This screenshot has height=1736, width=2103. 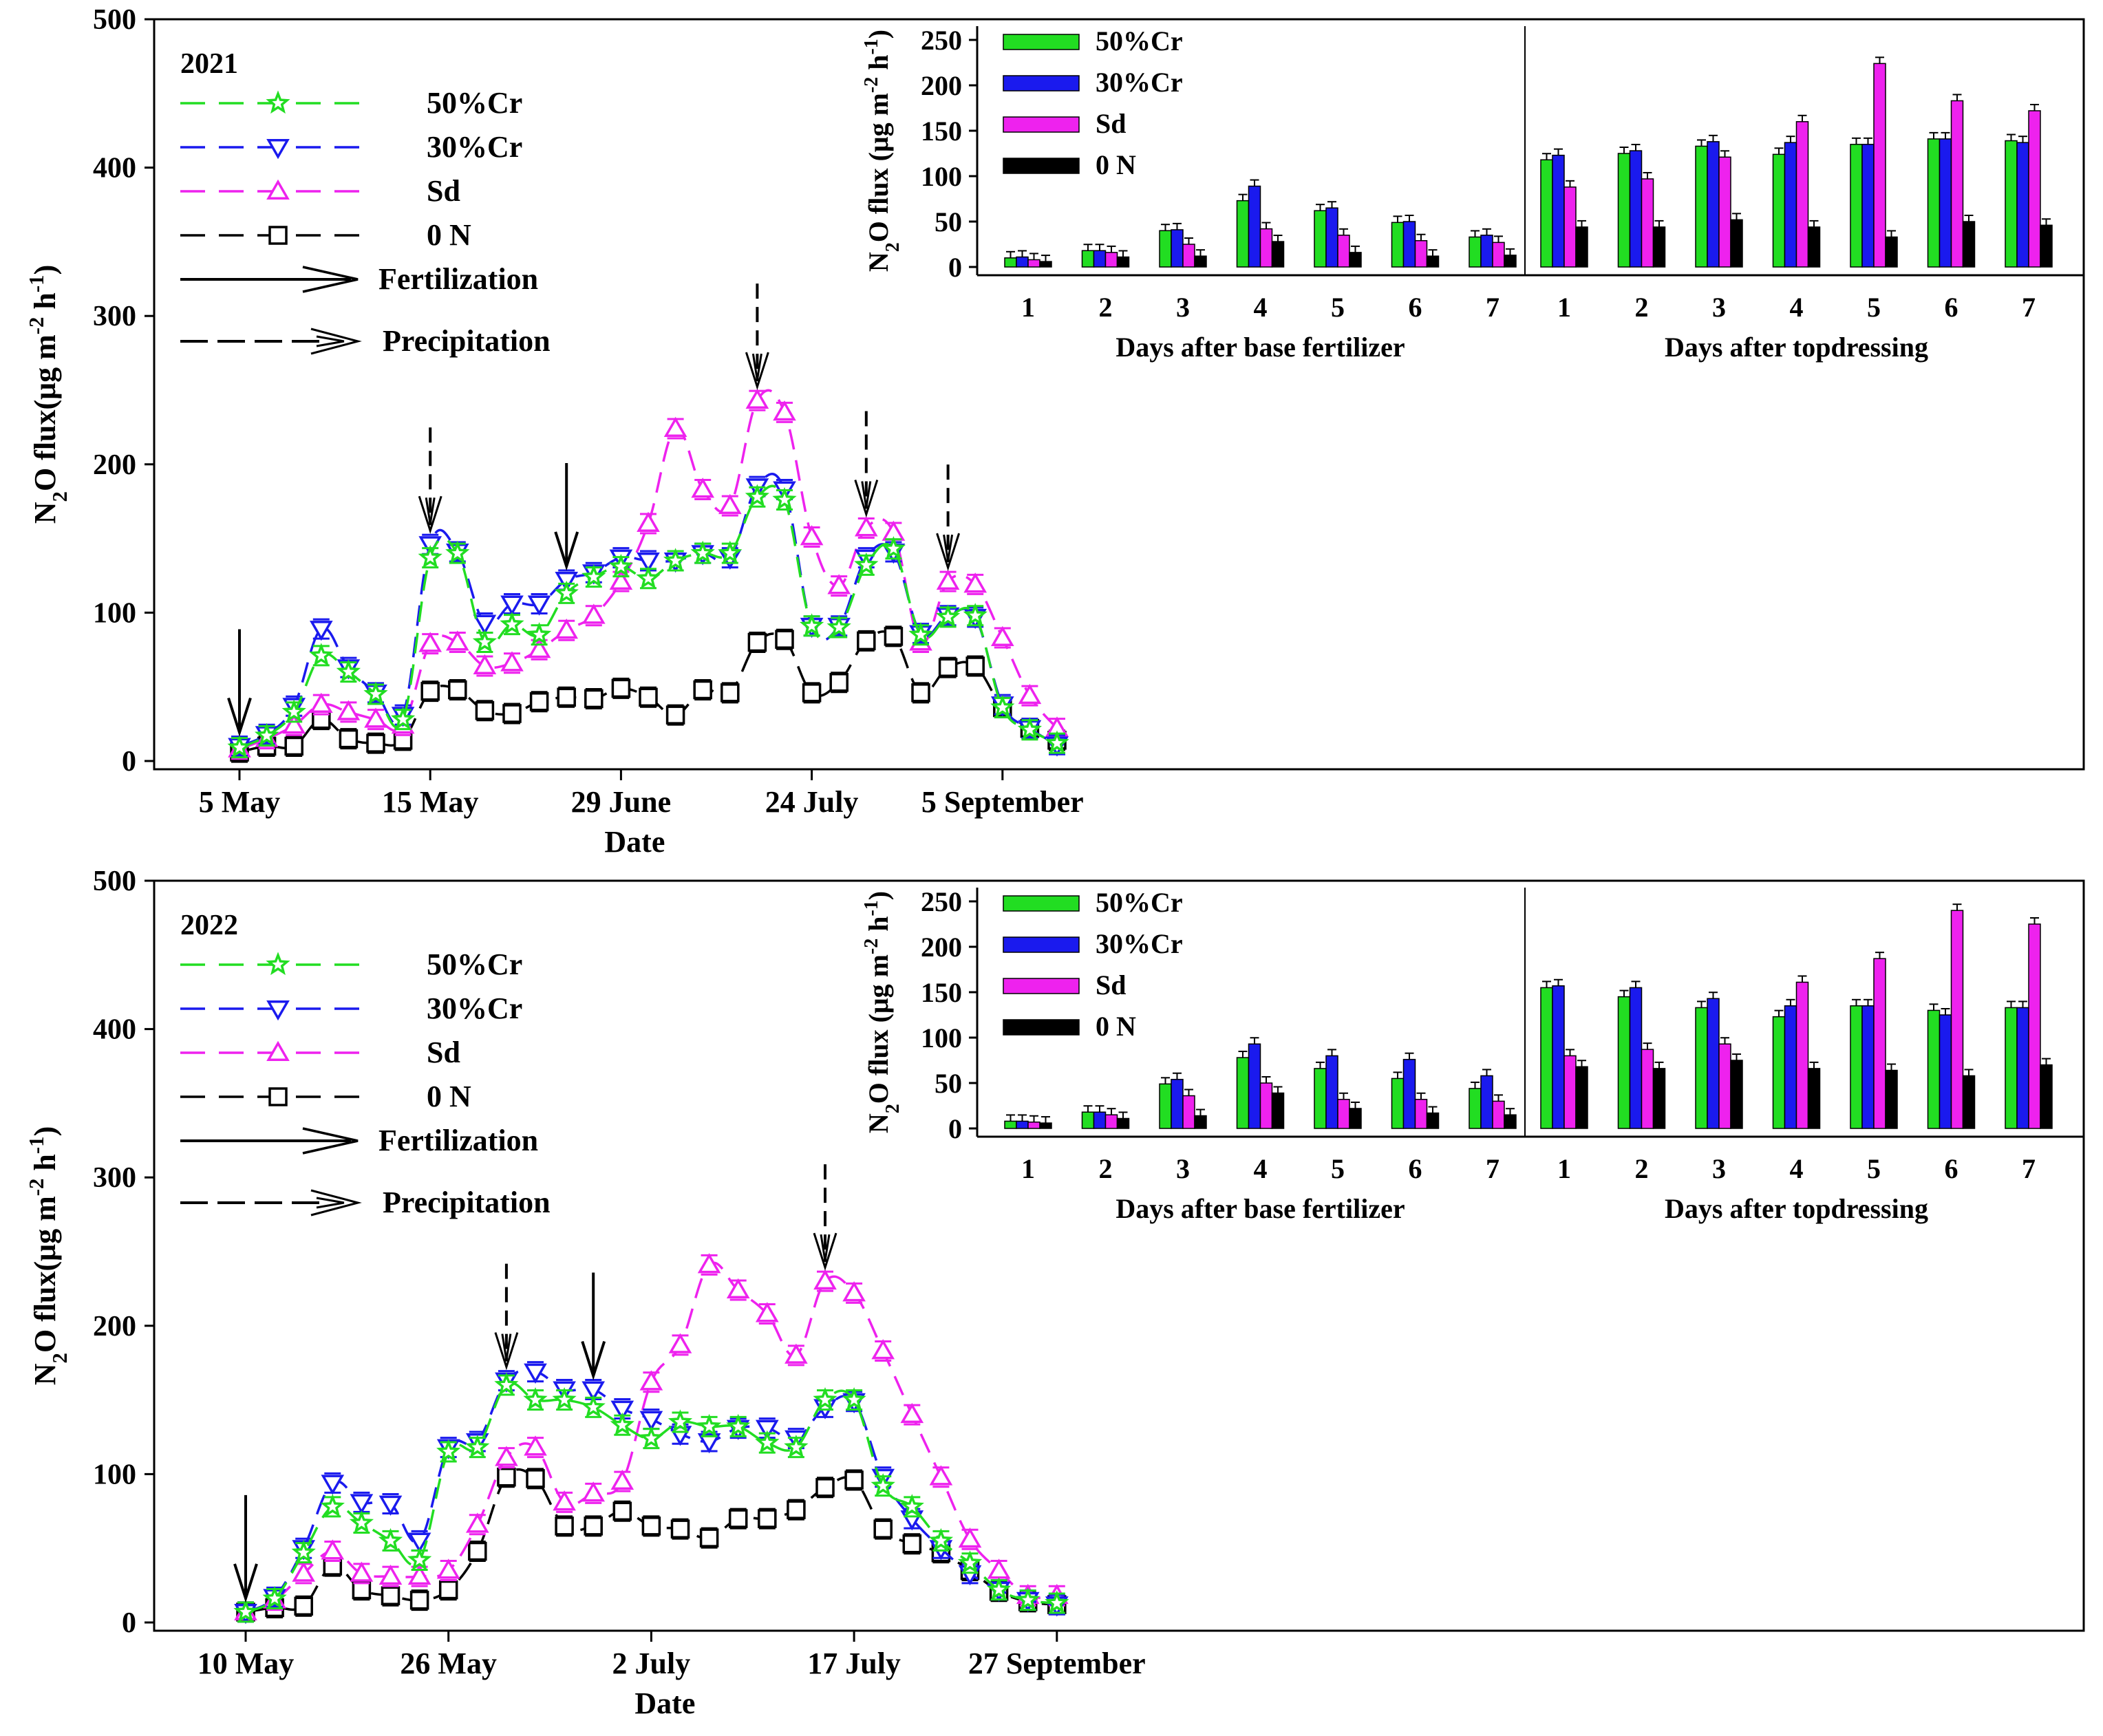 I want to click on precipitation-arrow-head, so click(x=825, y=1252).